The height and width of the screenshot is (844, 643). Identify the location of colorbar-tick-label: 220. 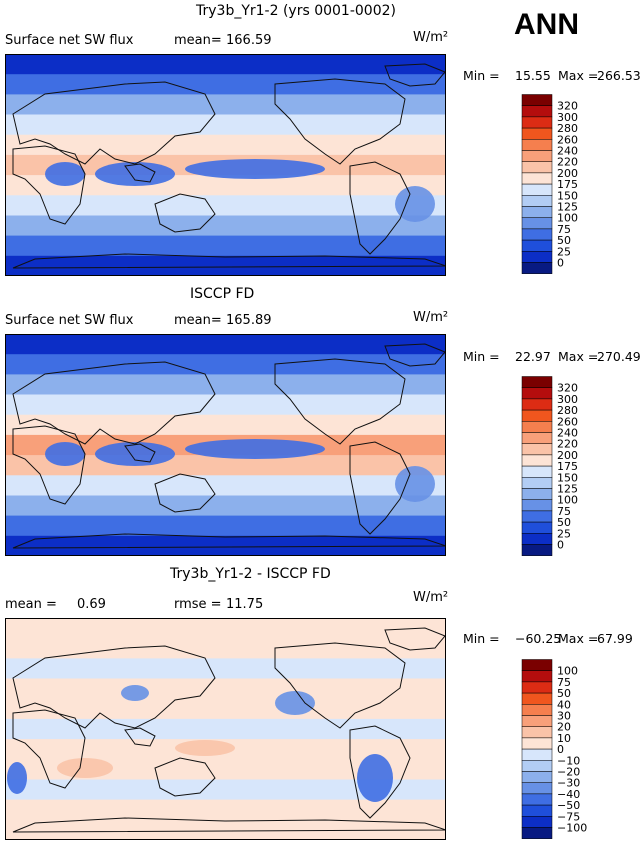
(567, 444).